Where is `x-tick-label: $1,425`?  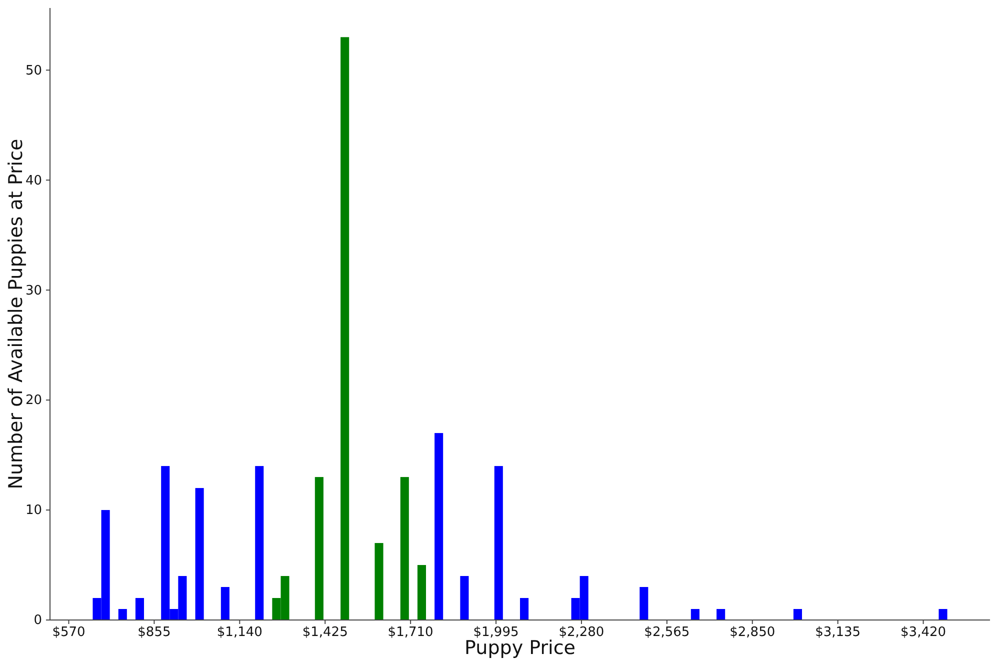
x-tick-label: $1,425 is located at coordinates (325, 632).